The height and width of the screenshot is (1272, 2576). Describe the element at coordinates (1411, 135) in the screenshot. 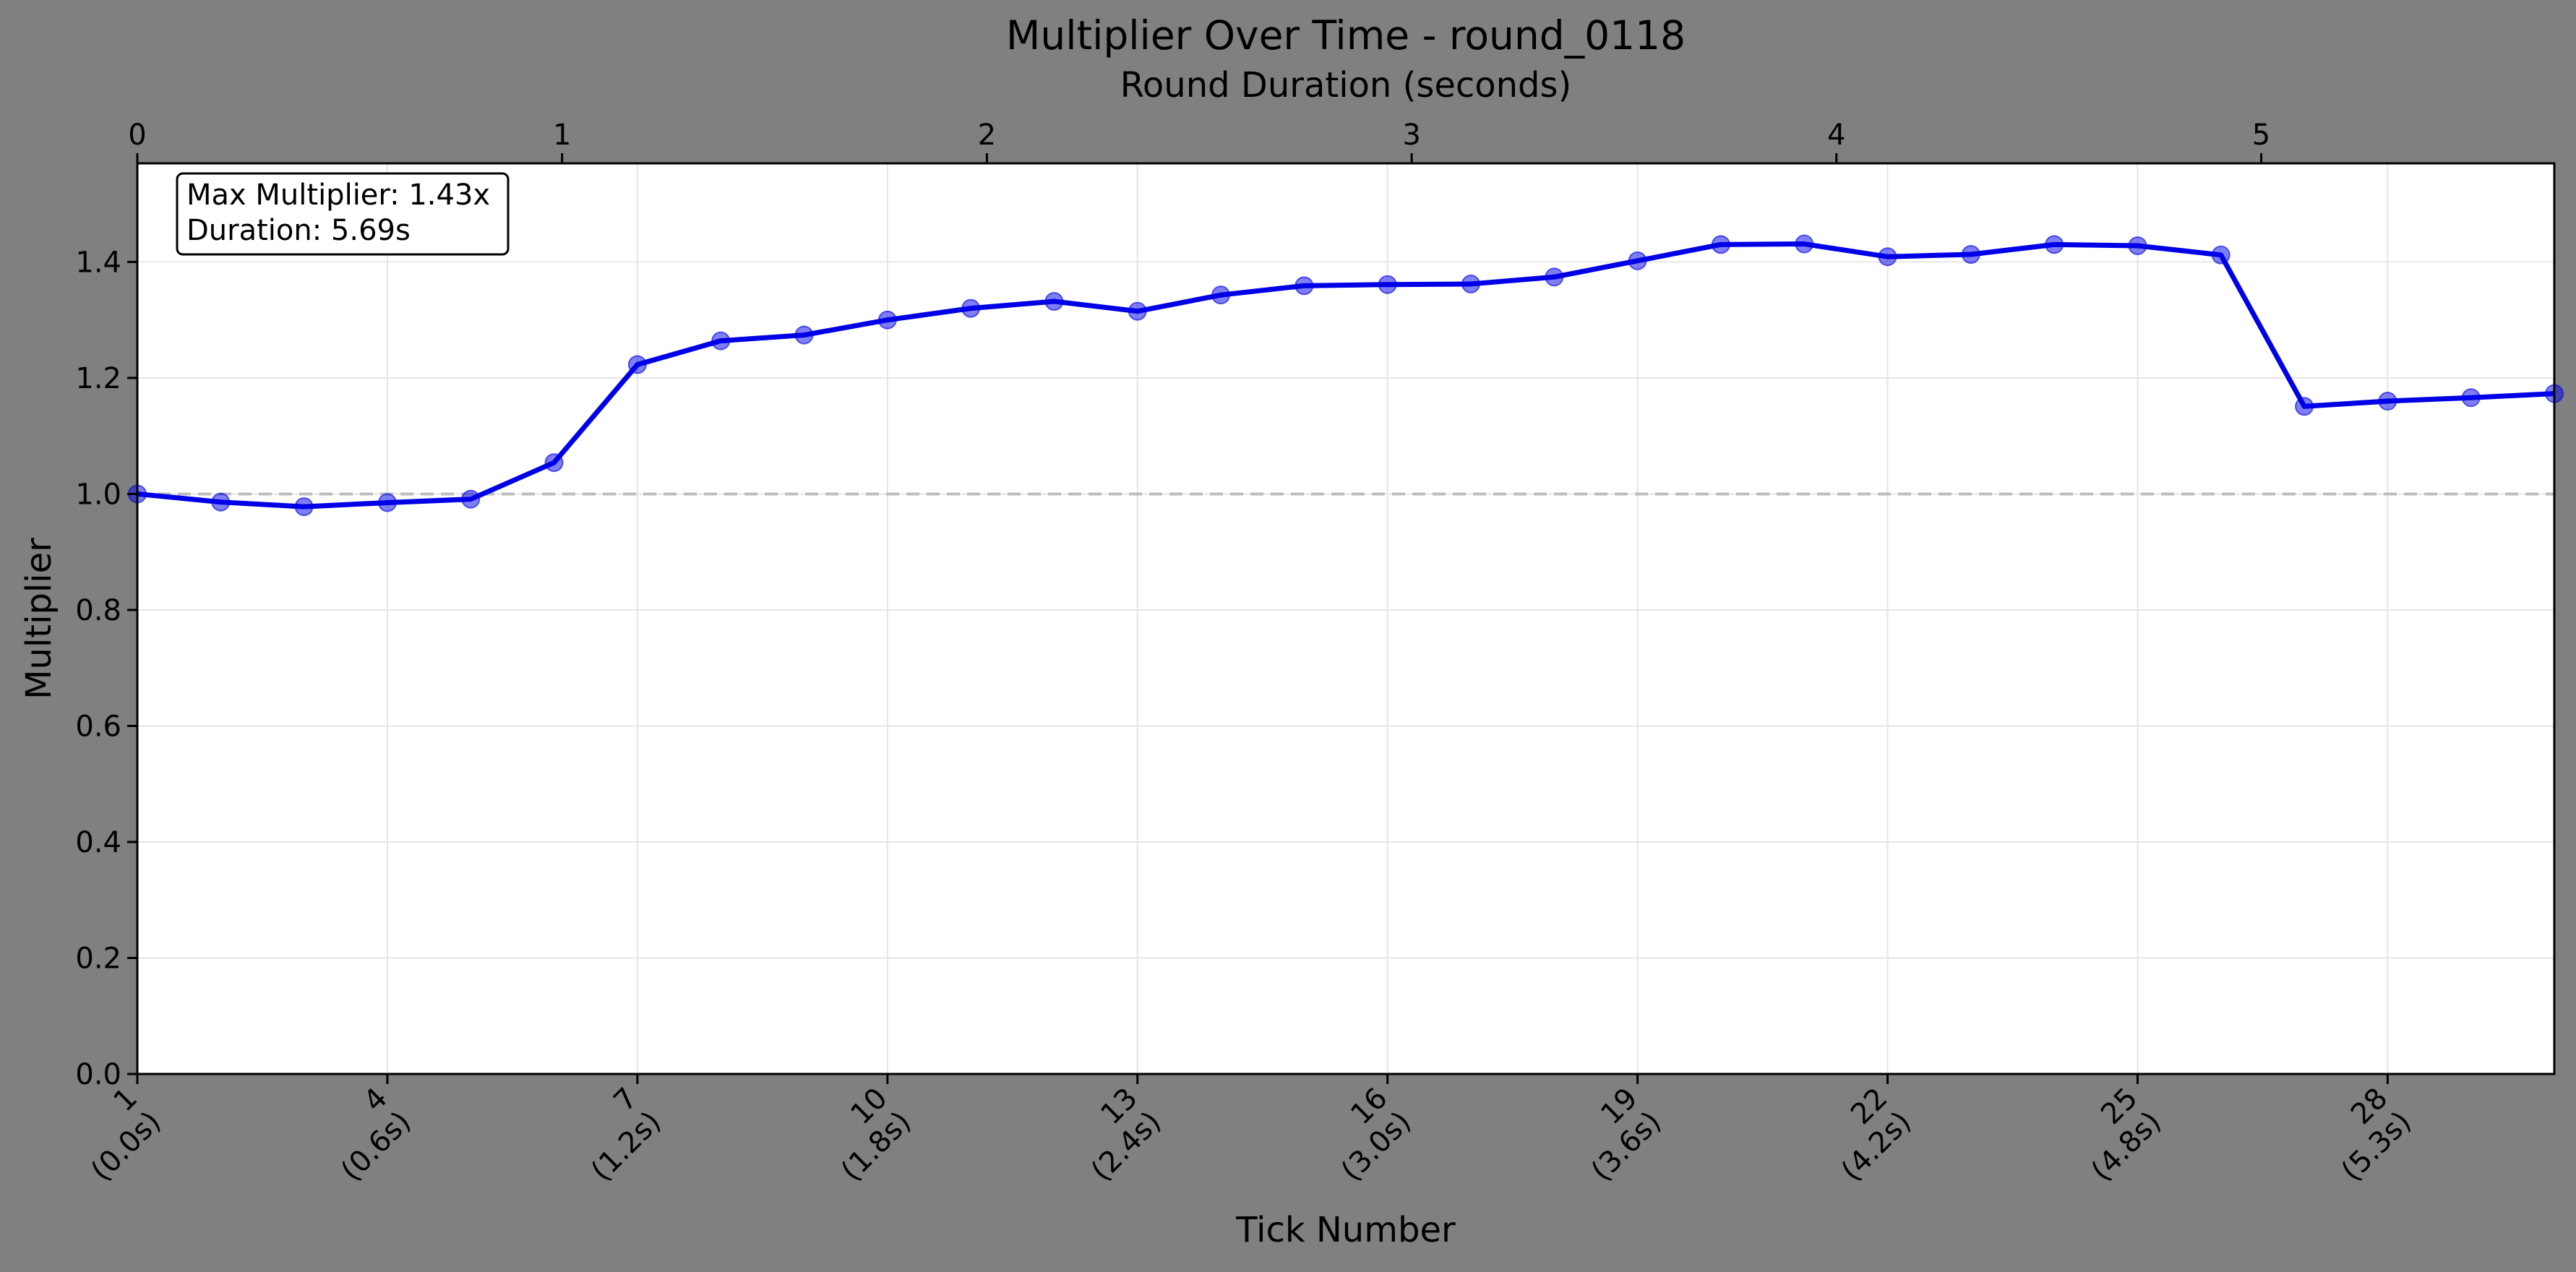

I see `top-tick-label: 3` at that location.